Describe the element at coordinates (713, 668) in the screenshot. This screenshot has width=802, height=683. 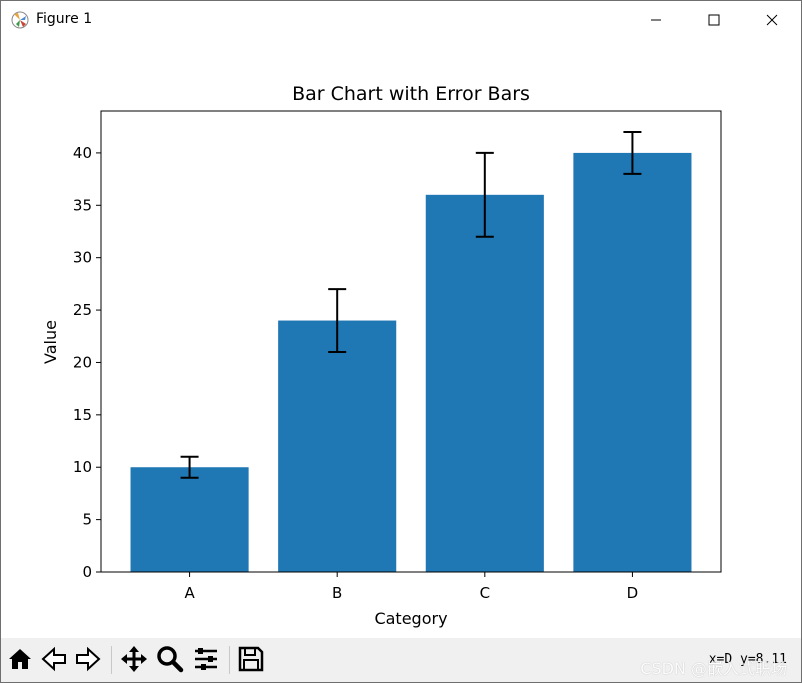
I see `watermark-text: CSDN @嵌入式职场` at that location.